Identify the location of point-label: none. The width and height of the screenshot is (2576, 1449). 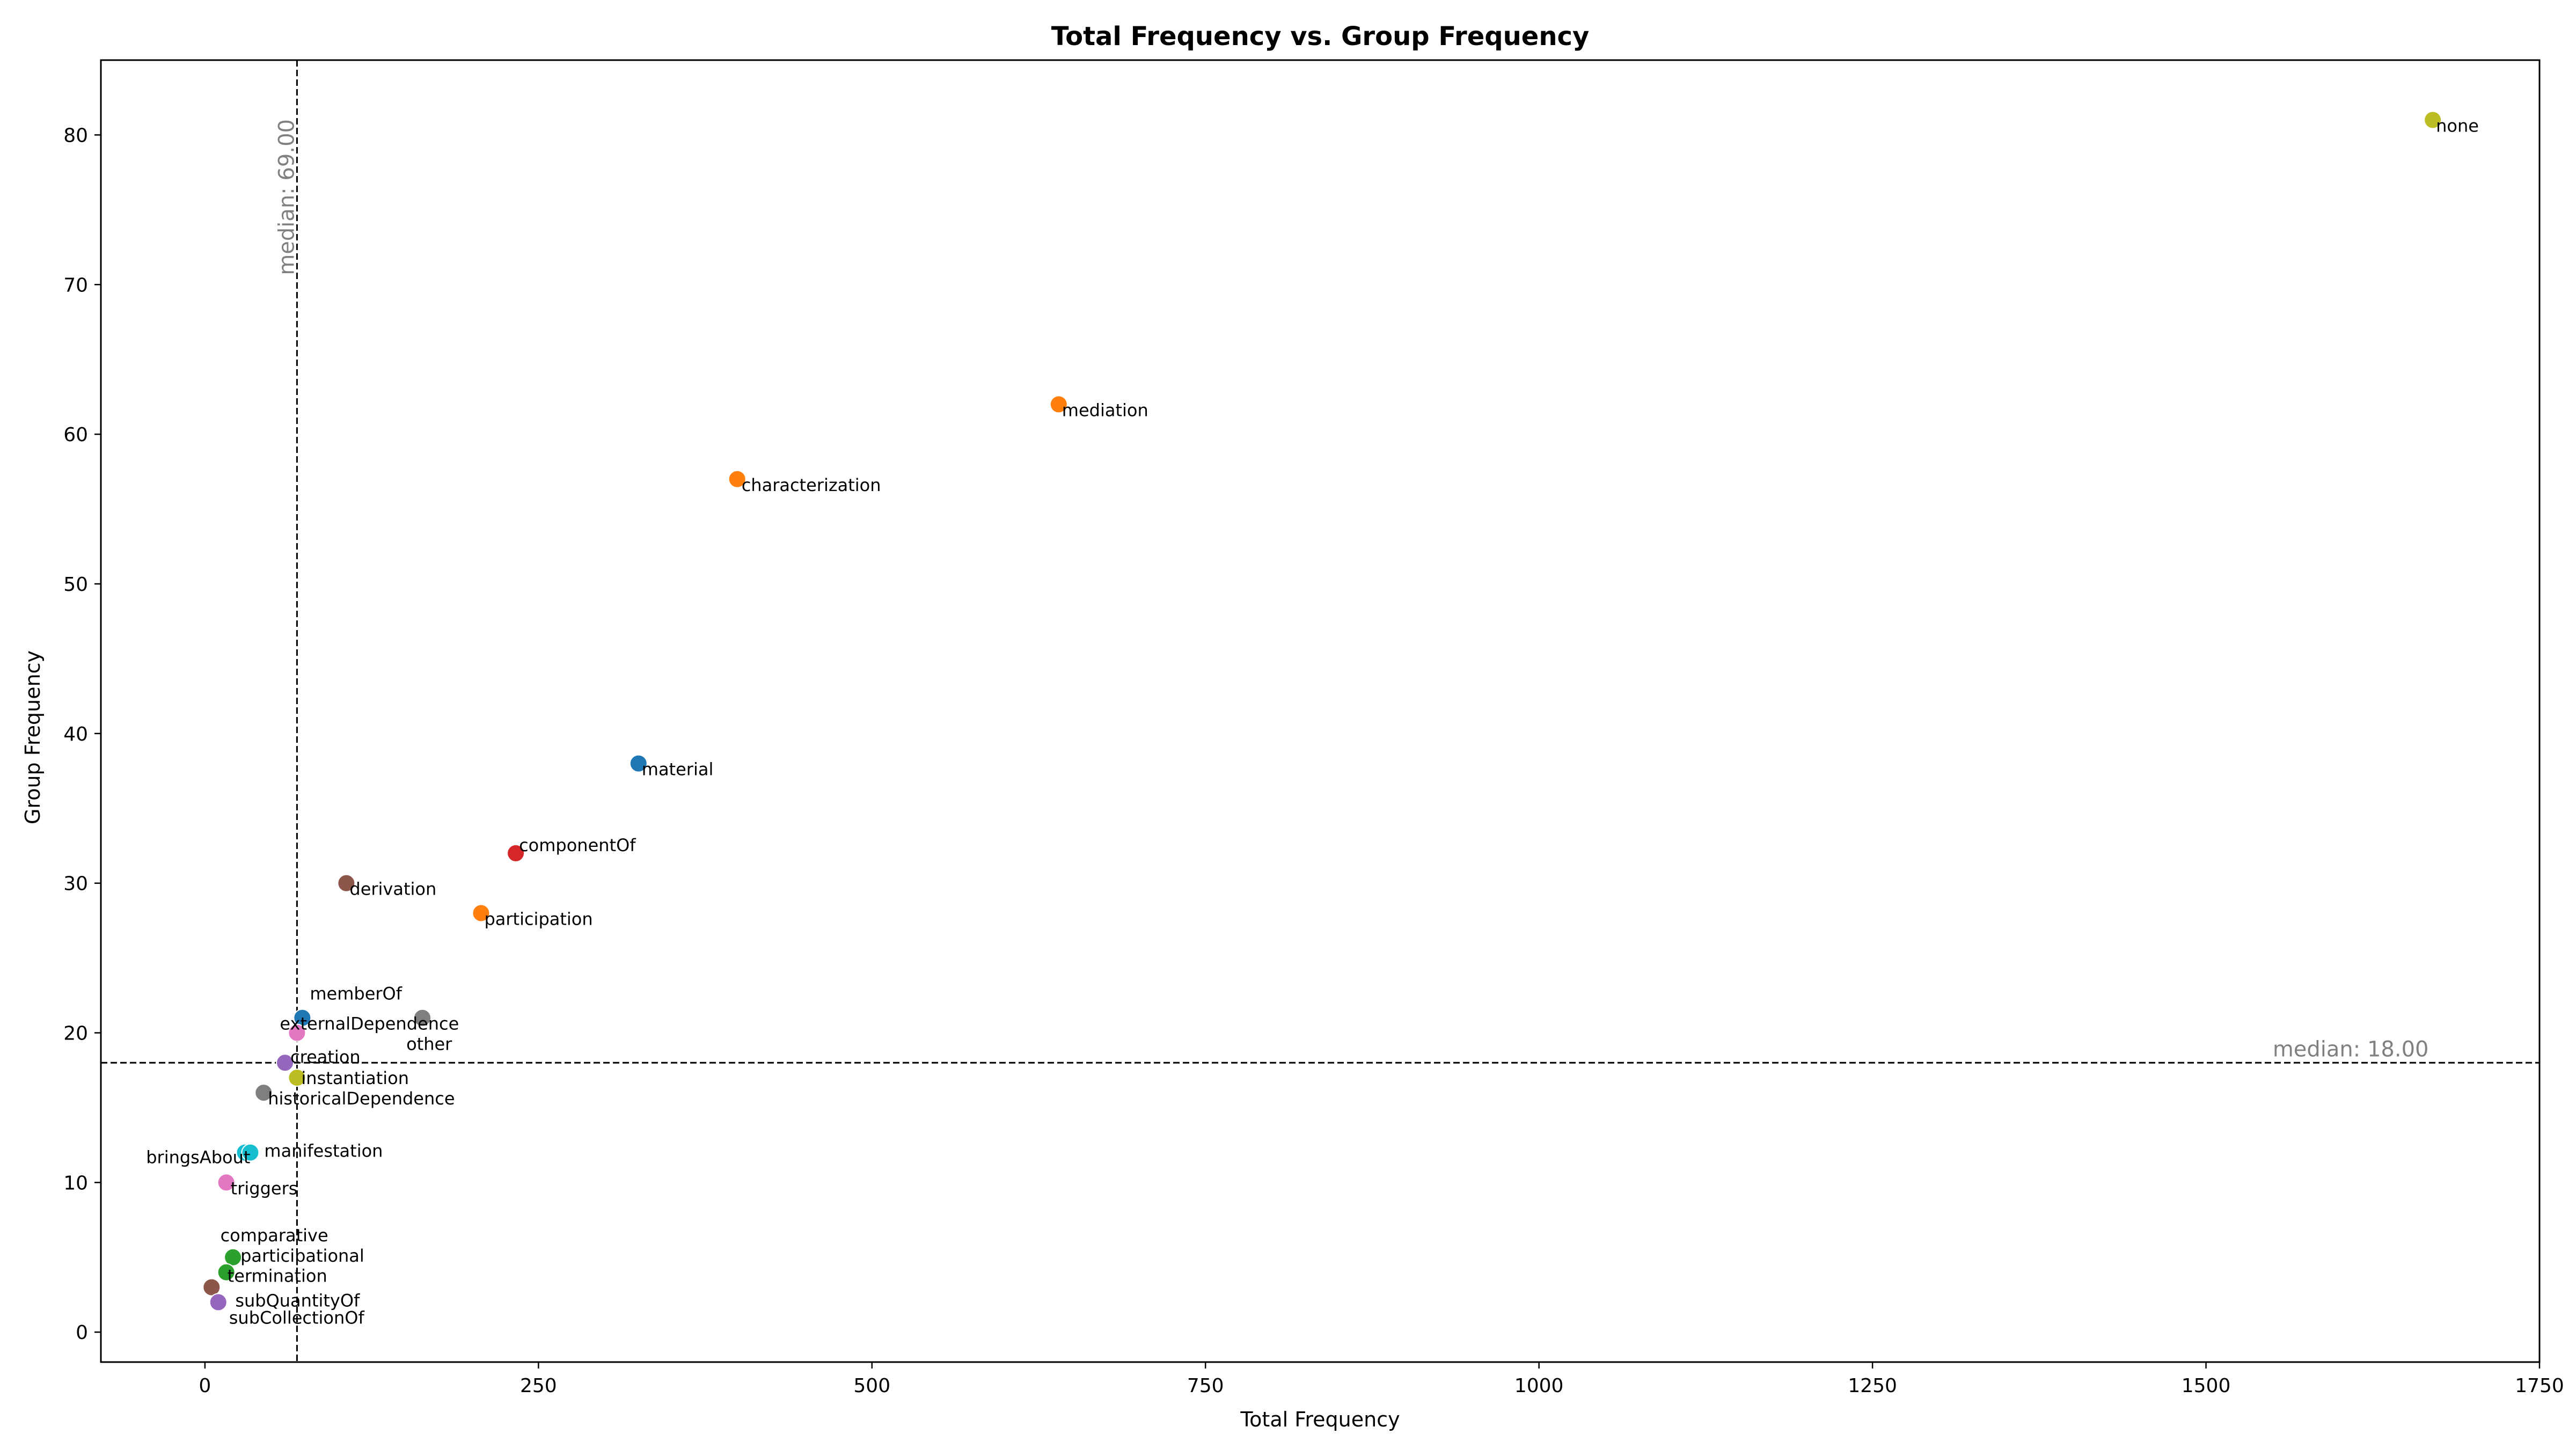
(2457, 126).